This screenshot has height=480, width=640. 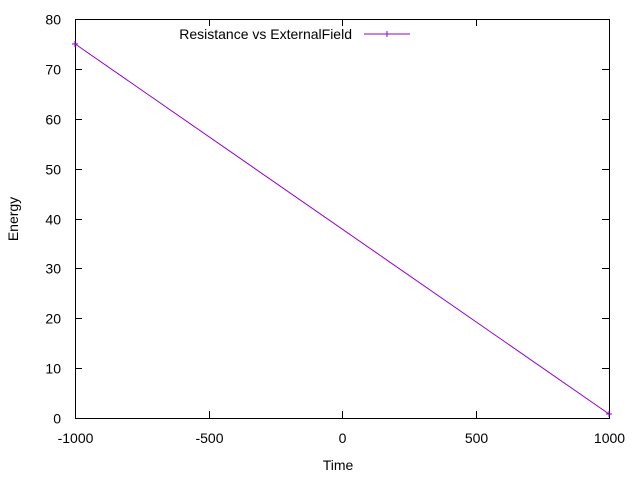 I want to click on y-tick-label: 30, so click(x=53, y=269).